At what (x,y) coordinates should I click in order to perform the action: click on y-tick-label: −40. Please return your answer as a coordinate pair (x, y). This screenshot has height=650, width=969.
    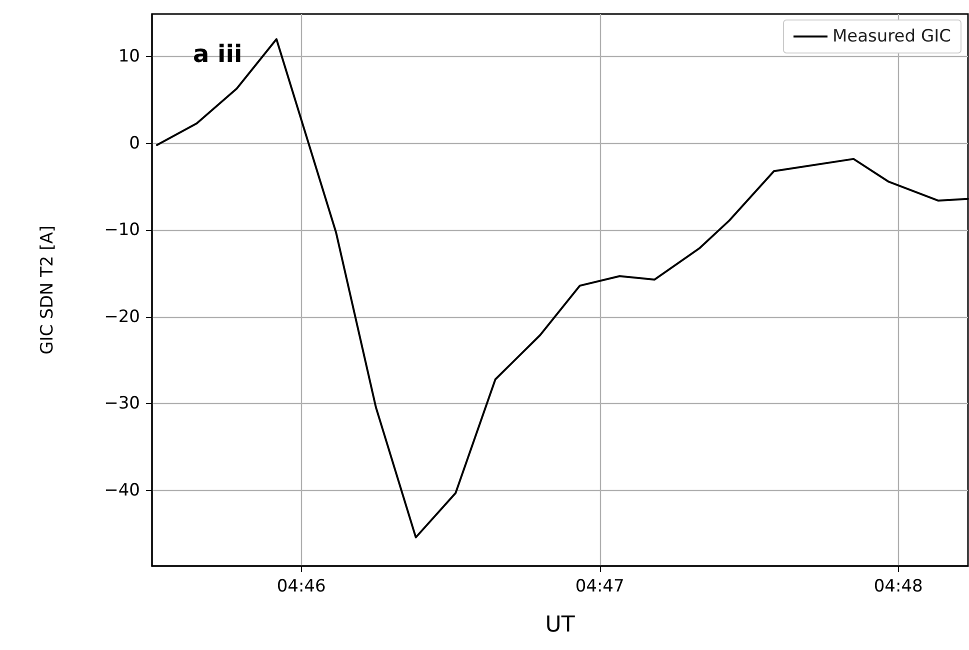
    Looking at the image, I should click on (122, 490).